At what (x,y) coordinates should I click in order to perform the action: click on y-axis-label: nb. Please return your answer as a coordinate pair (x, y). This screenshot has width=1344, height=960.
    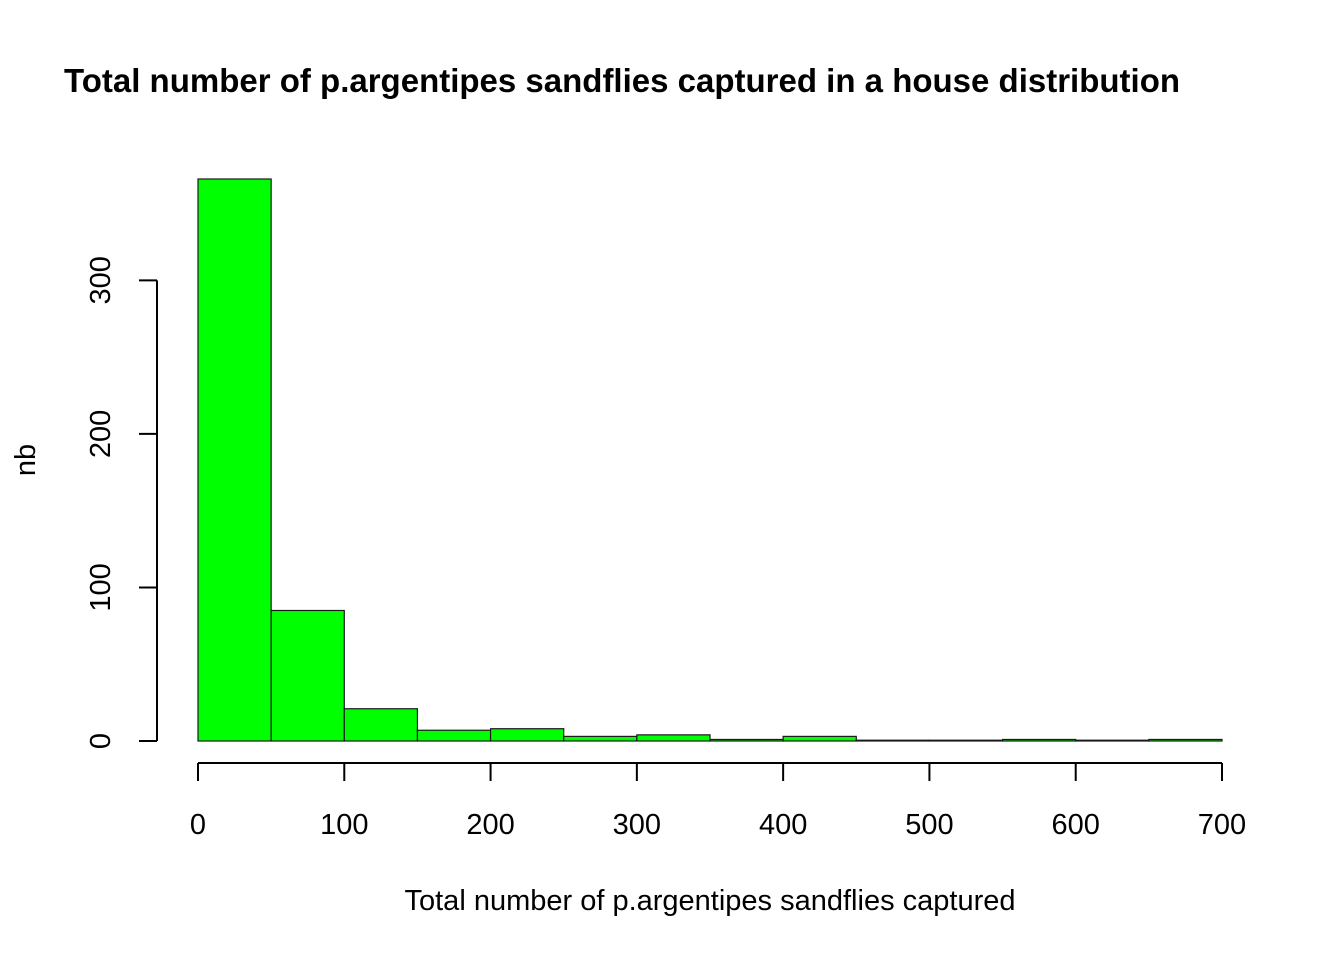
    Looking at the image, I should click on (26, 460).